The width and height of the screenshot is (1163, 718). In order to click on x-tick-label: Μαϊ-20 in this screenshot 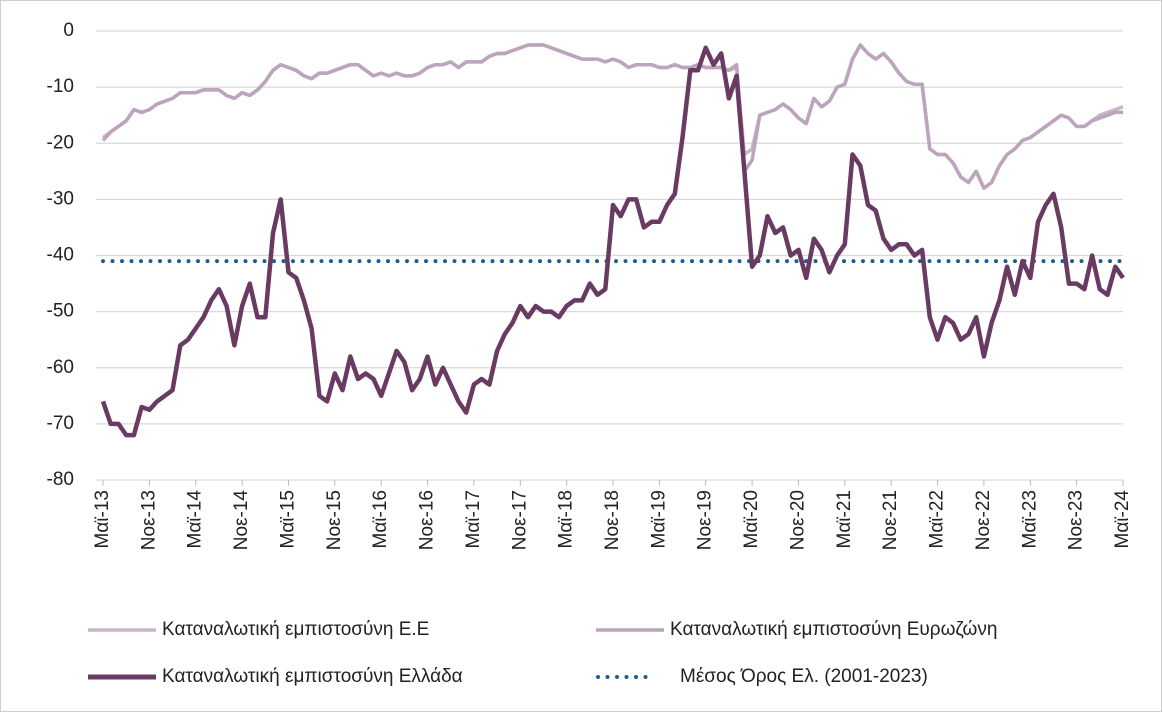, I will do `click(751, 519)`.